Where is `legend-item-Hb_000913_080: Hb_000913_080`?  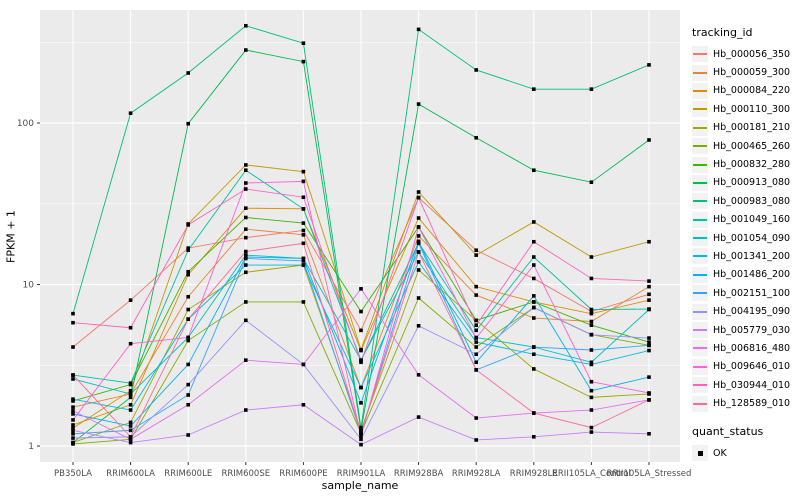
legend-item-Hb_000913_080: Hb_000913_080 is located at coordinates (746, 183).